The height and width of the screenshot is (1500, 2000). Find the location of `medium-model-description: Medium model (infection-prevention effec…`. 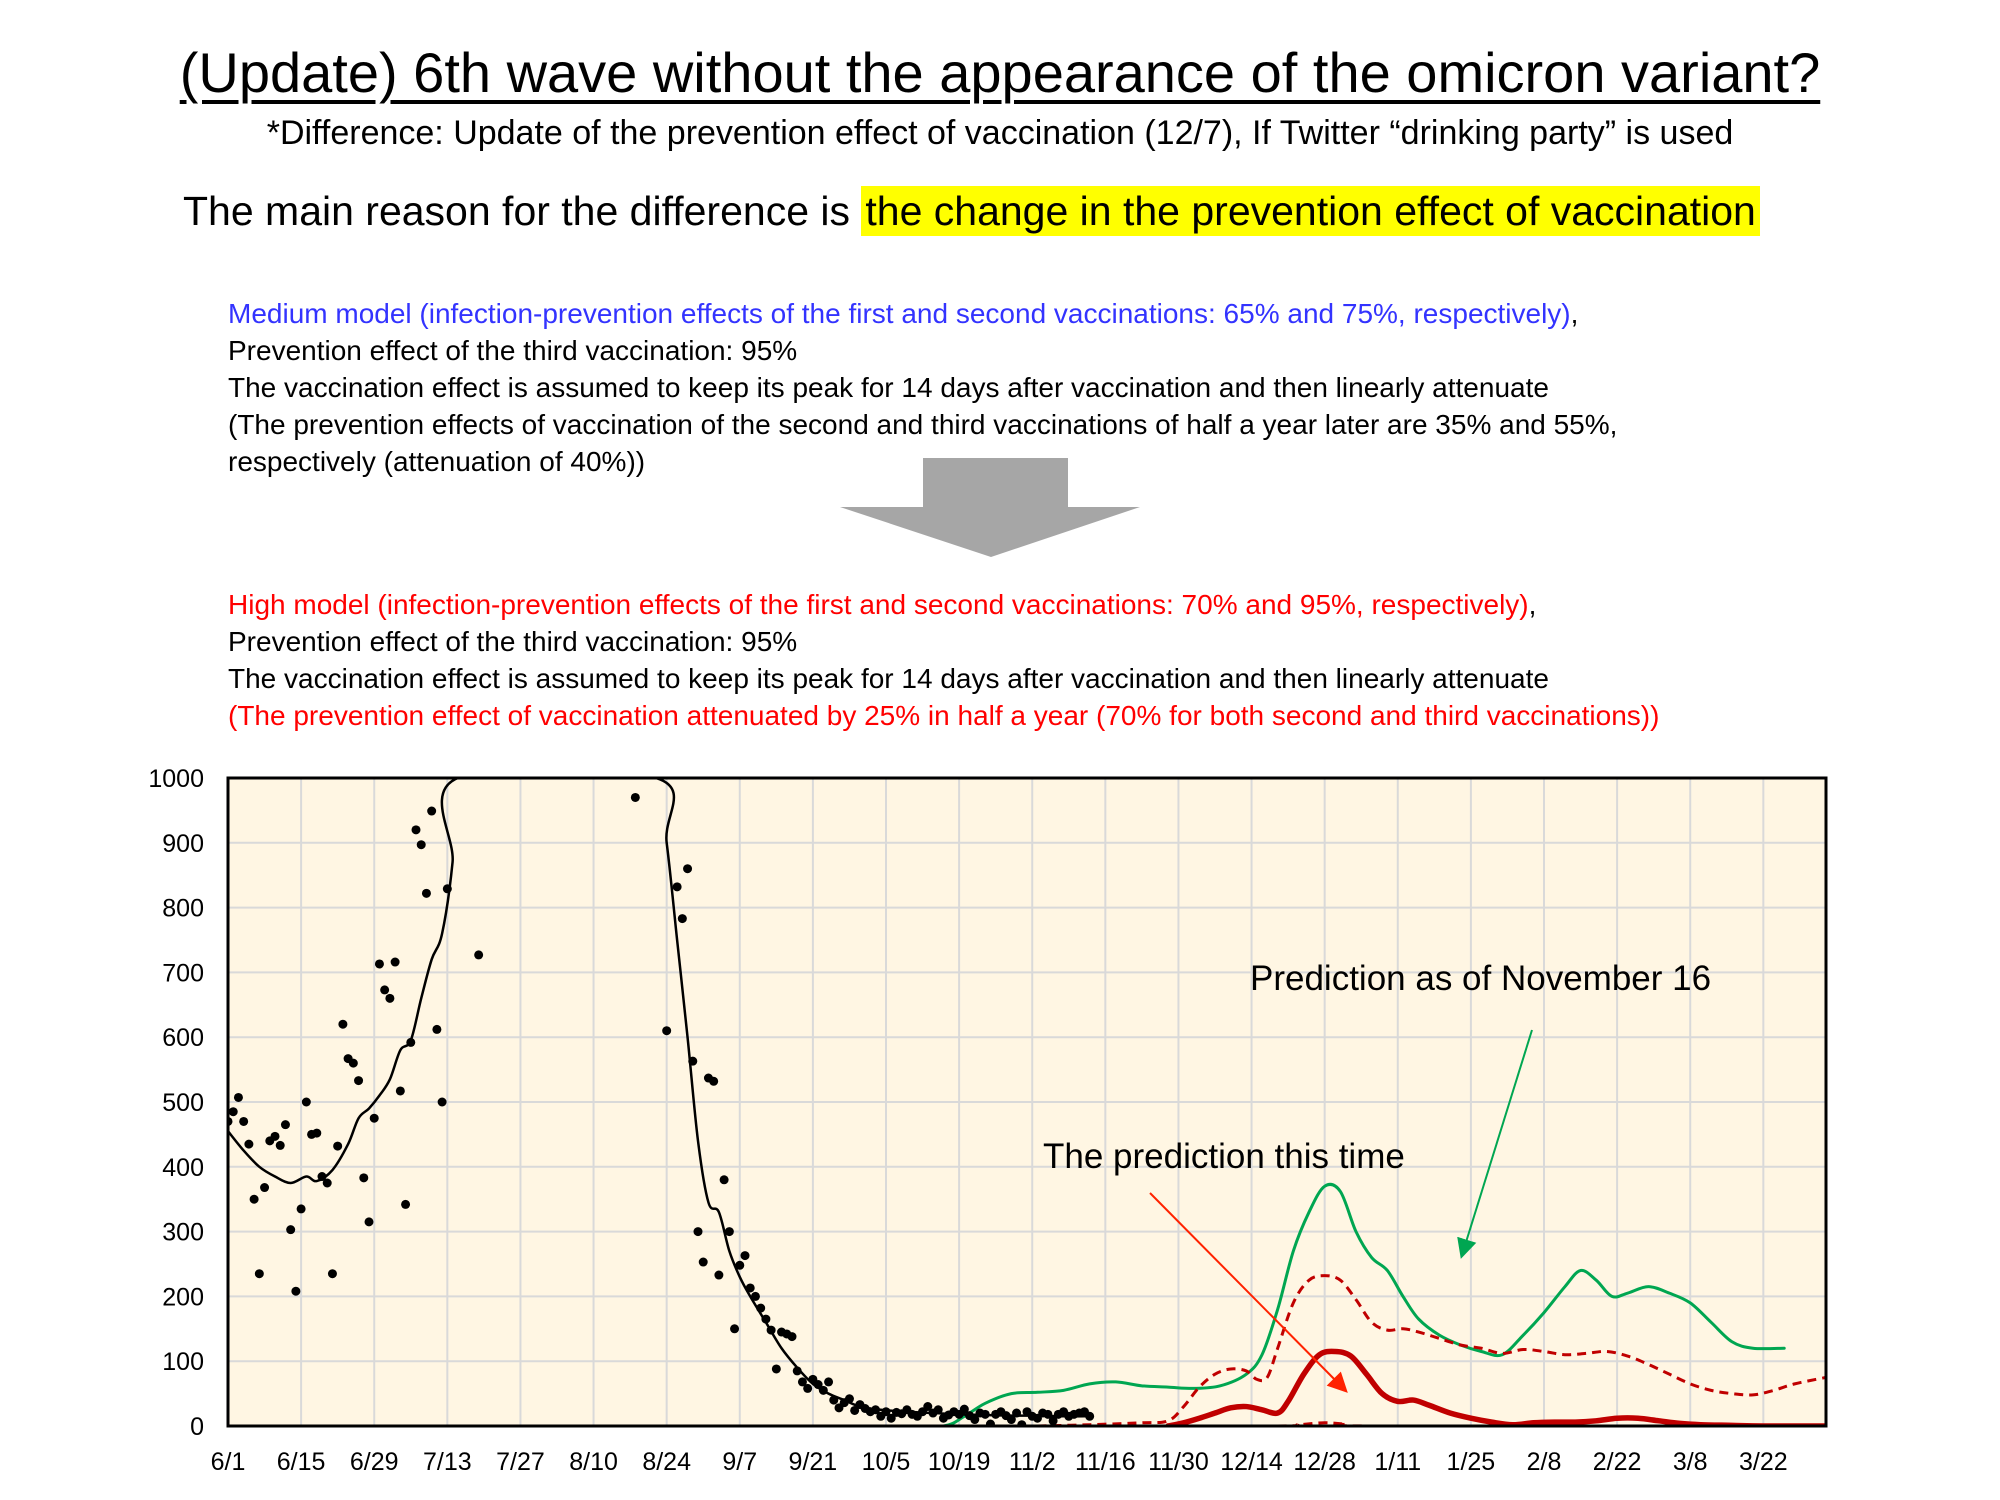

medium-model-description: Medium model (infection-prevention effec… is located at coordinates (922, 387).